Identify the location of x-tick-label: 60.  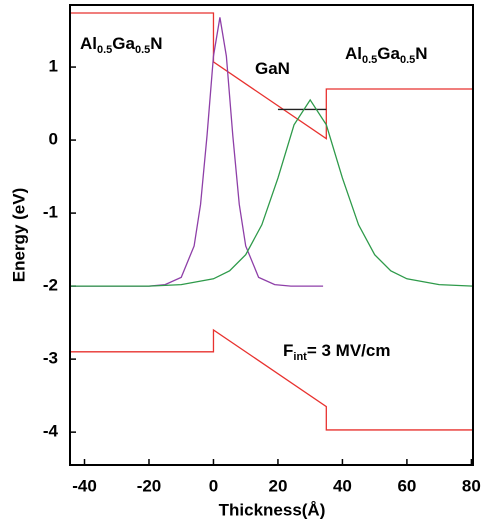
(406, 485).